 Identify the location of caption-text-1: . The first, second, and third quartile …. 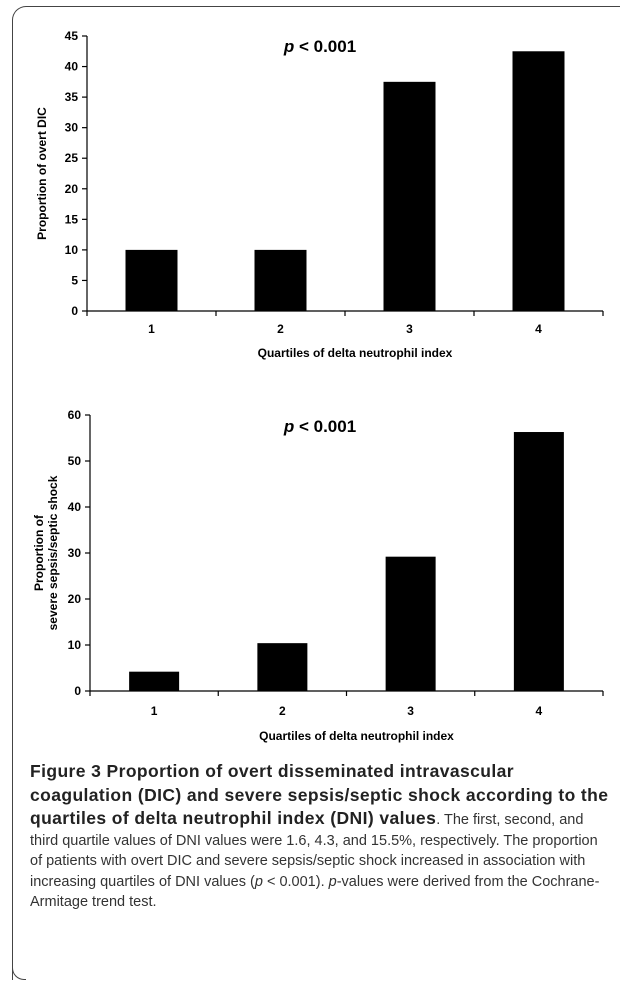
(314, 851).